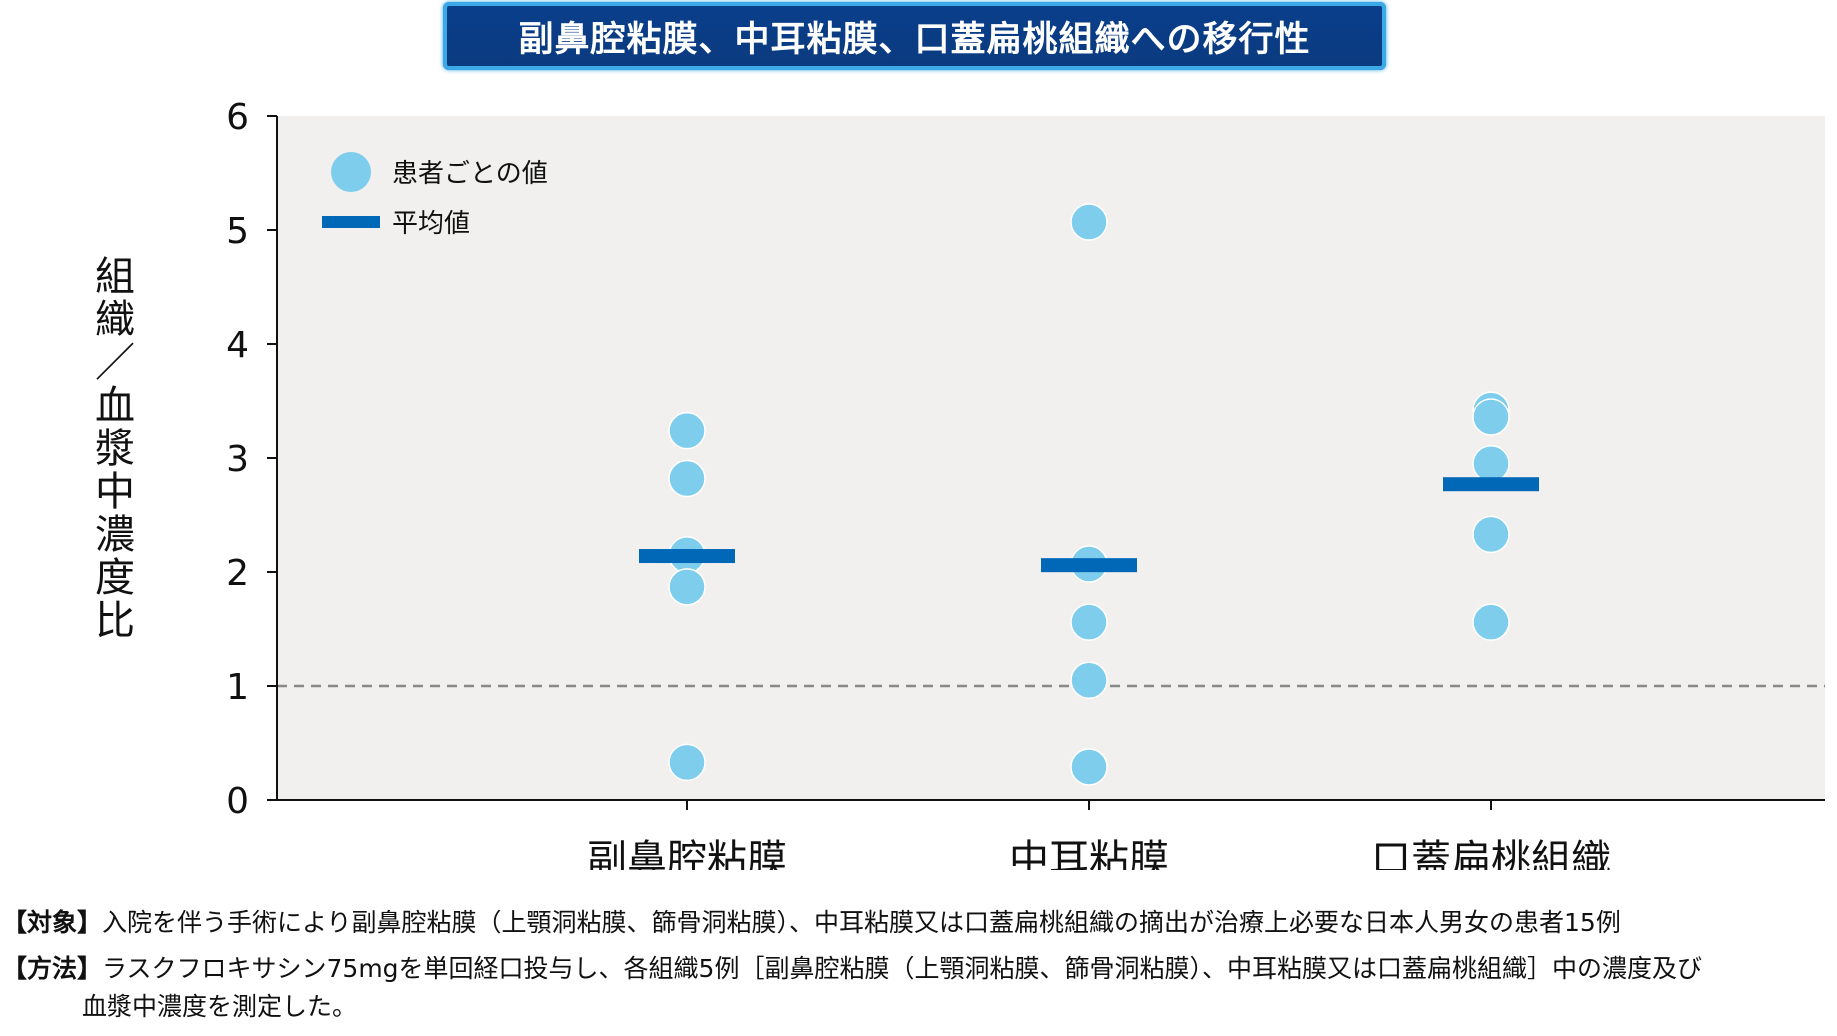 The image size is (1837, 1036). I want to click on y-tick-label: 5, so click(237, 231).